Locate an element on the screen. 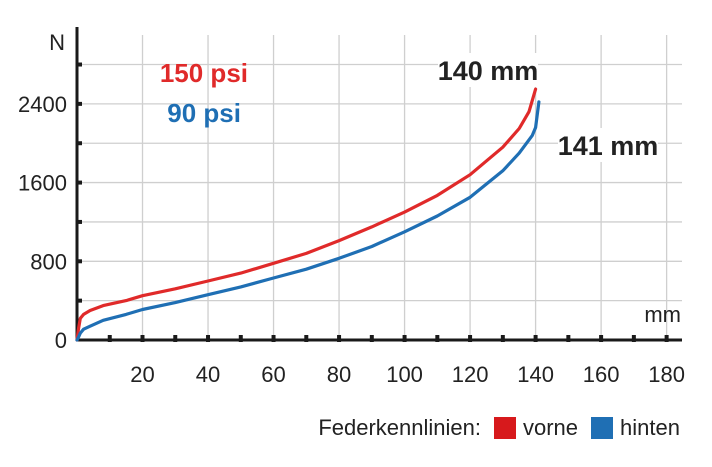  y-tick-label: 1600 is located at coordinates (42, 183).